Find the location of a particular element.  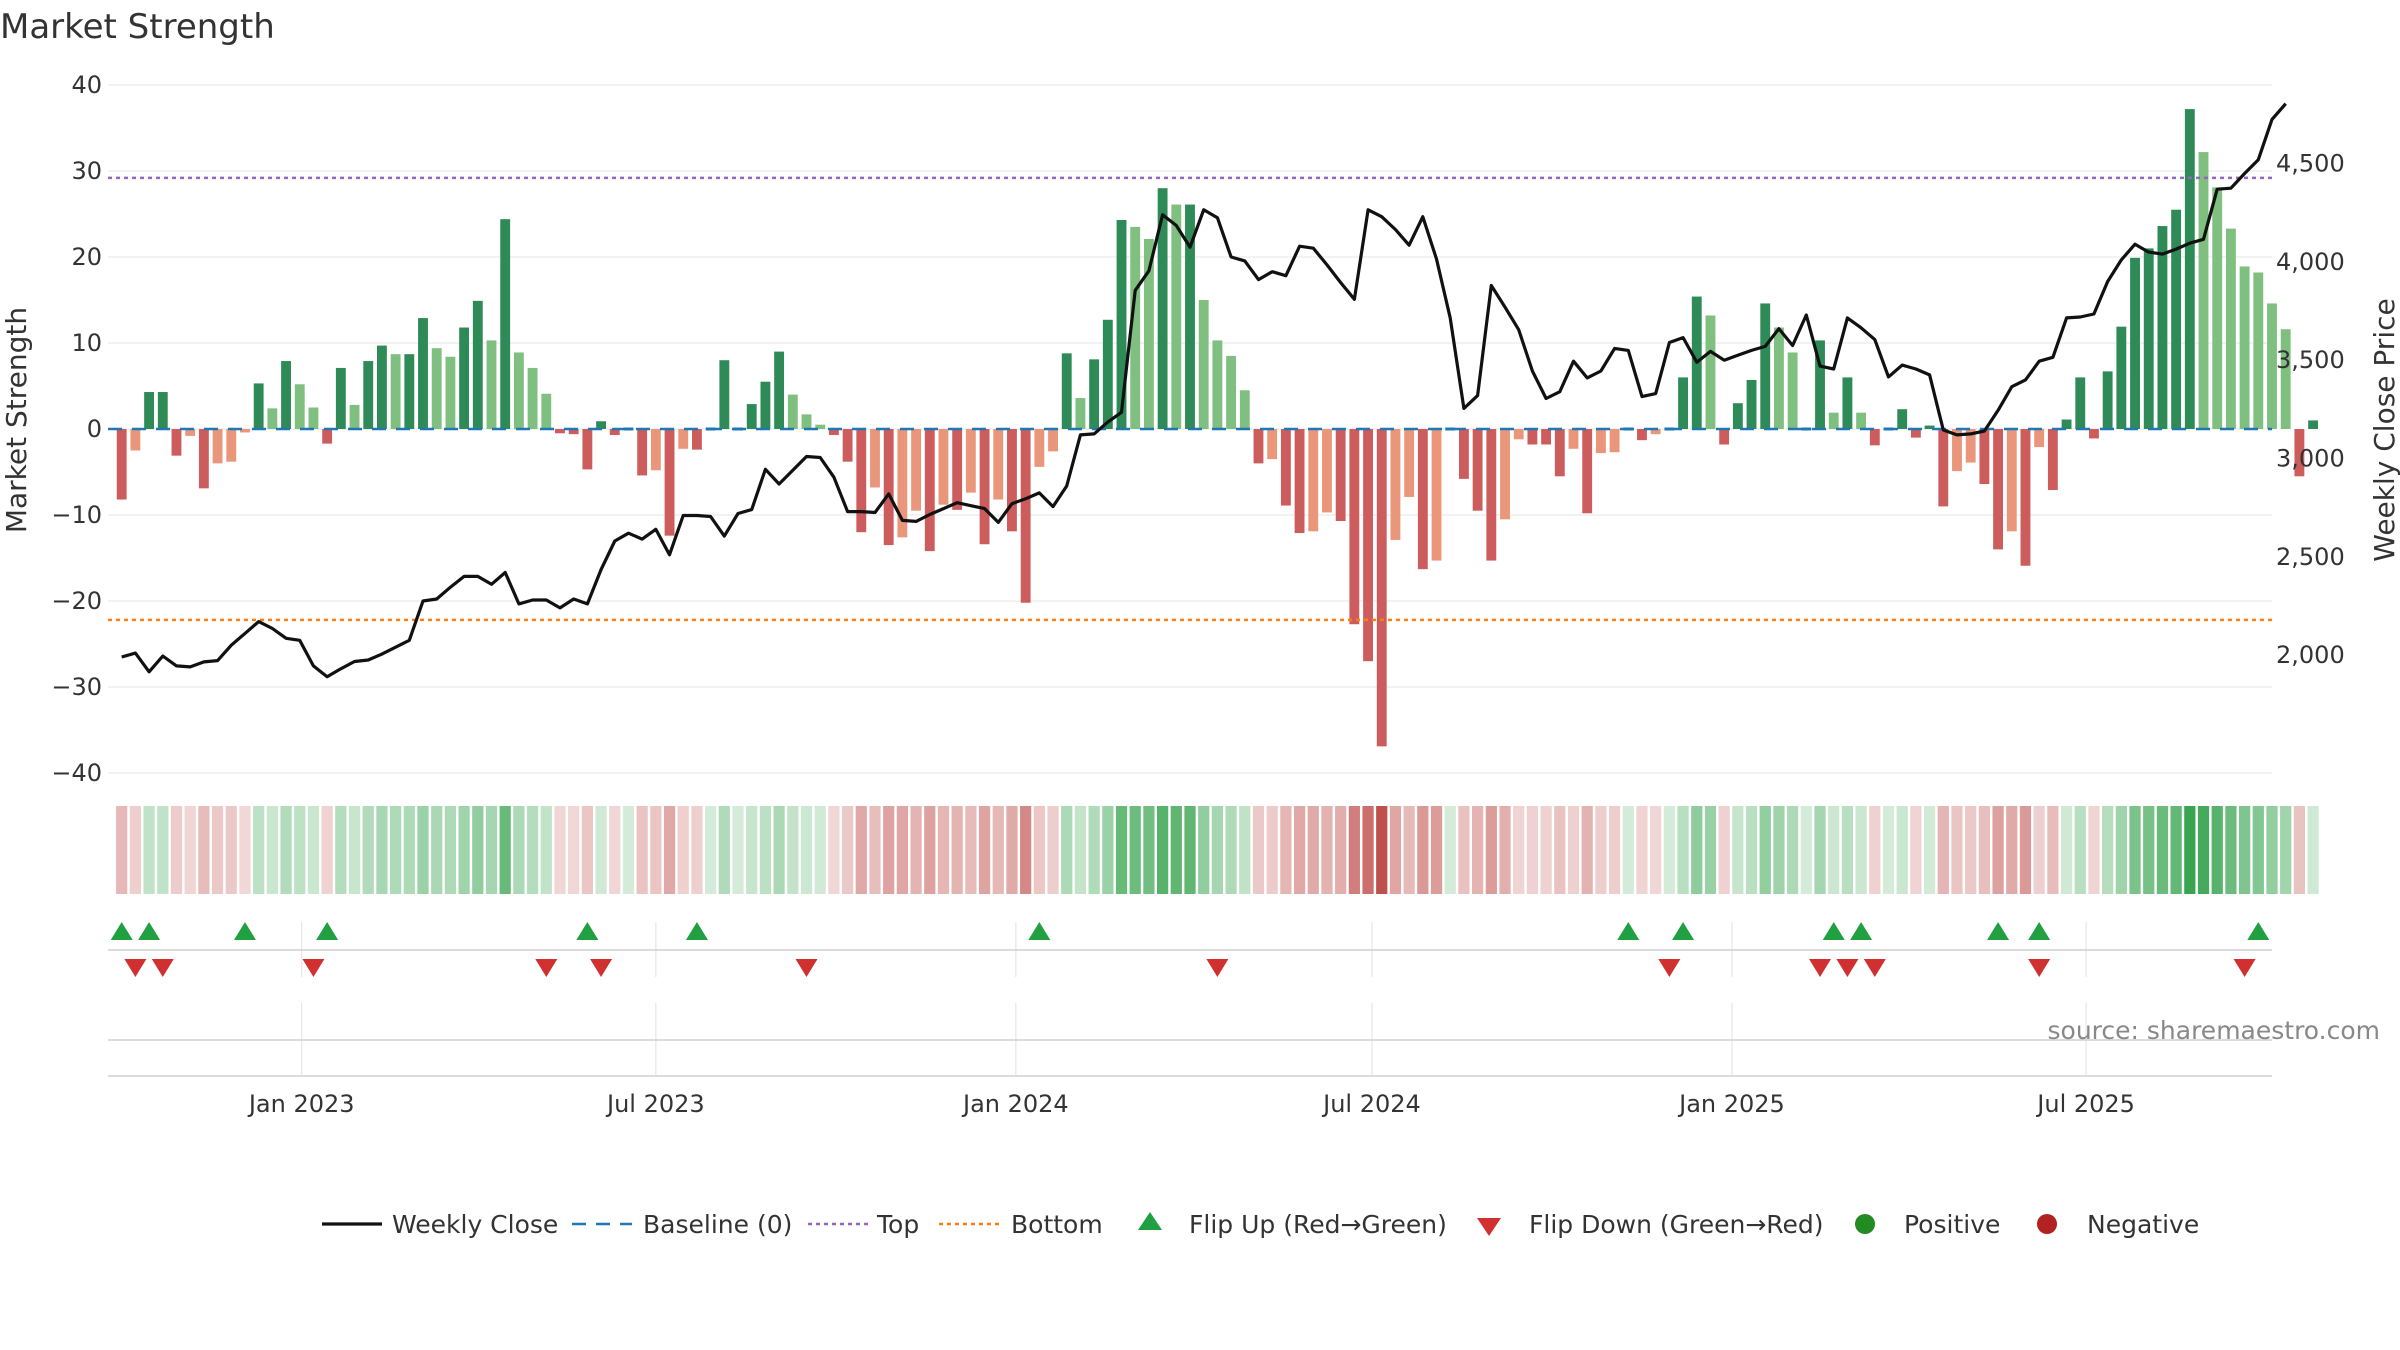

y2-tick-label: 2,000 is located at coordinates (2310, 655).